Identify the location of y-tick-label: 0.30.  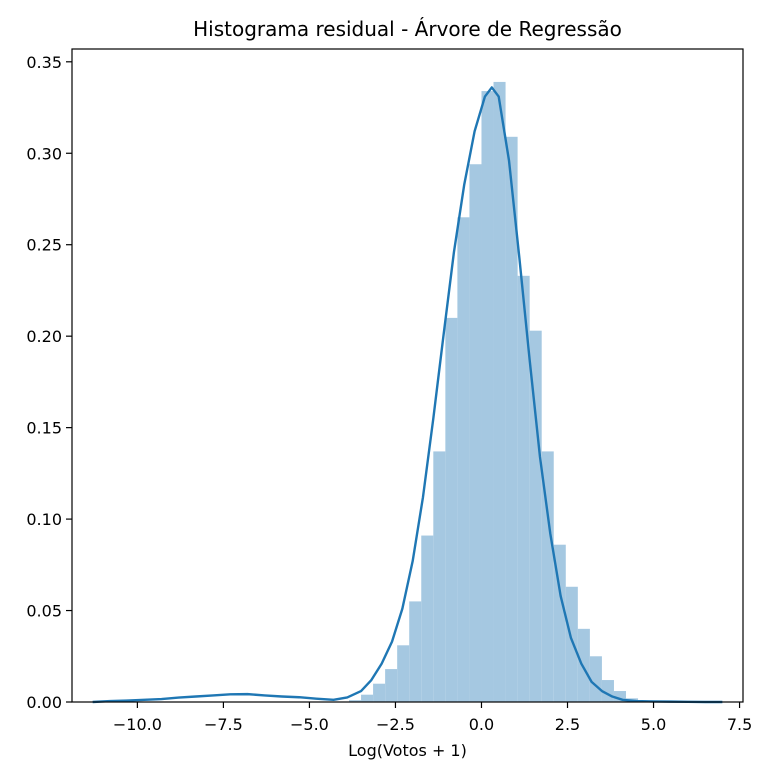
(44, 153).